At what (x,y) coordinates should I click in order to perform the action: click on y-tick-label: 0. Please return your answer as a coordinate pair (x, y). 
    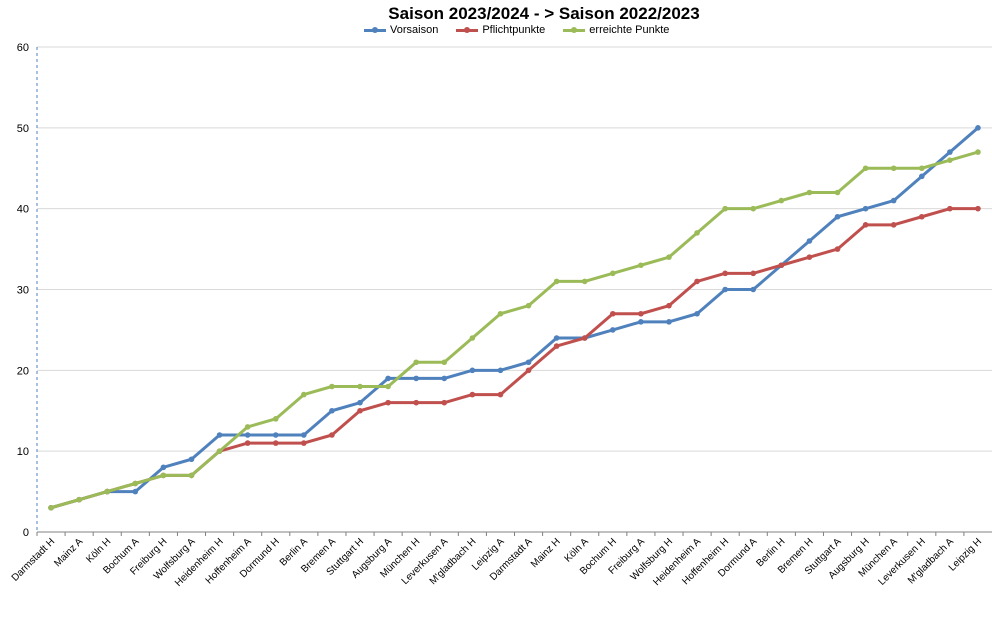
    Looking at the image, I should click on (26, 533).